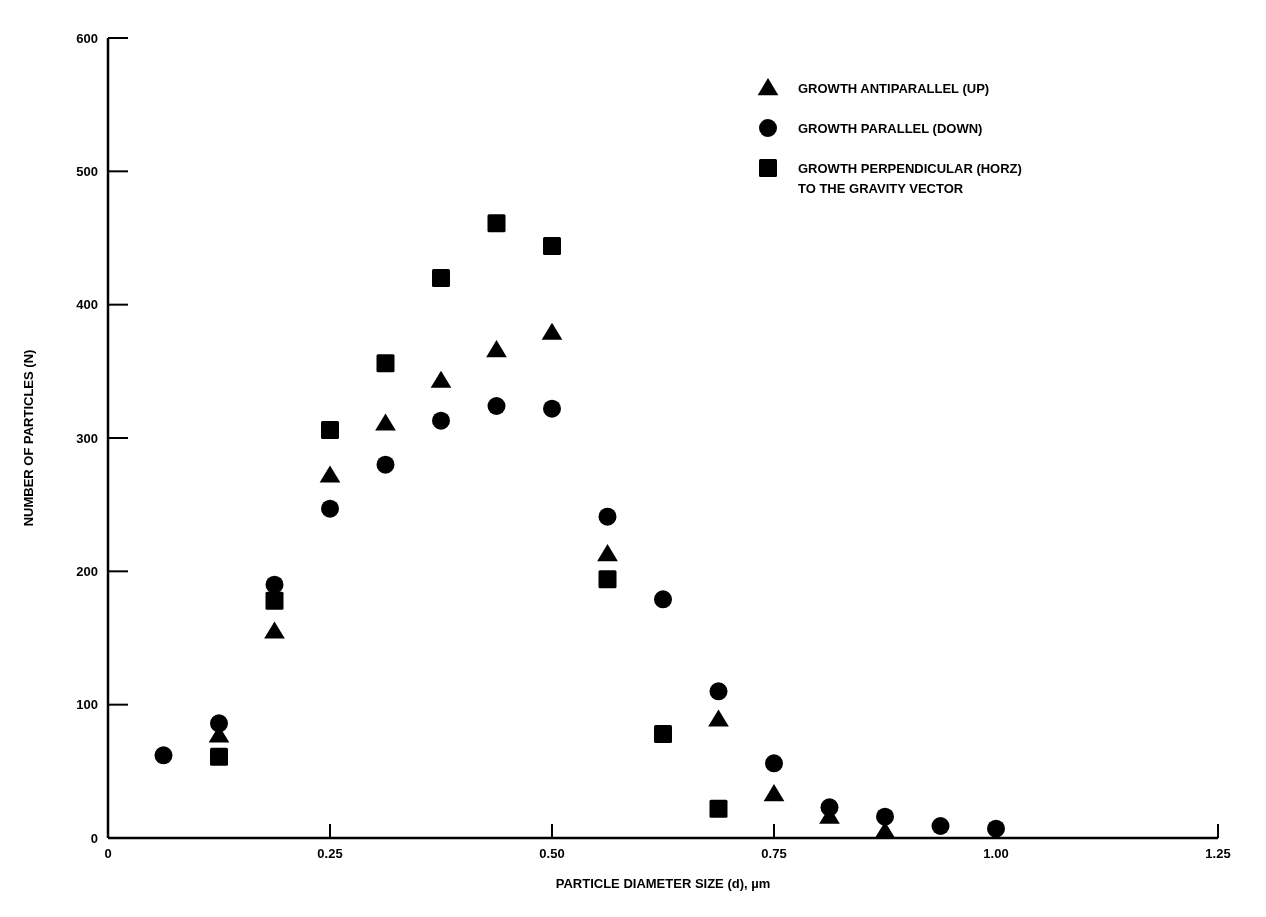  What do you see at coordinates (87, 305) in the screenshot?
I see `y-tick-label: 400` at bounding box center [87, 305].